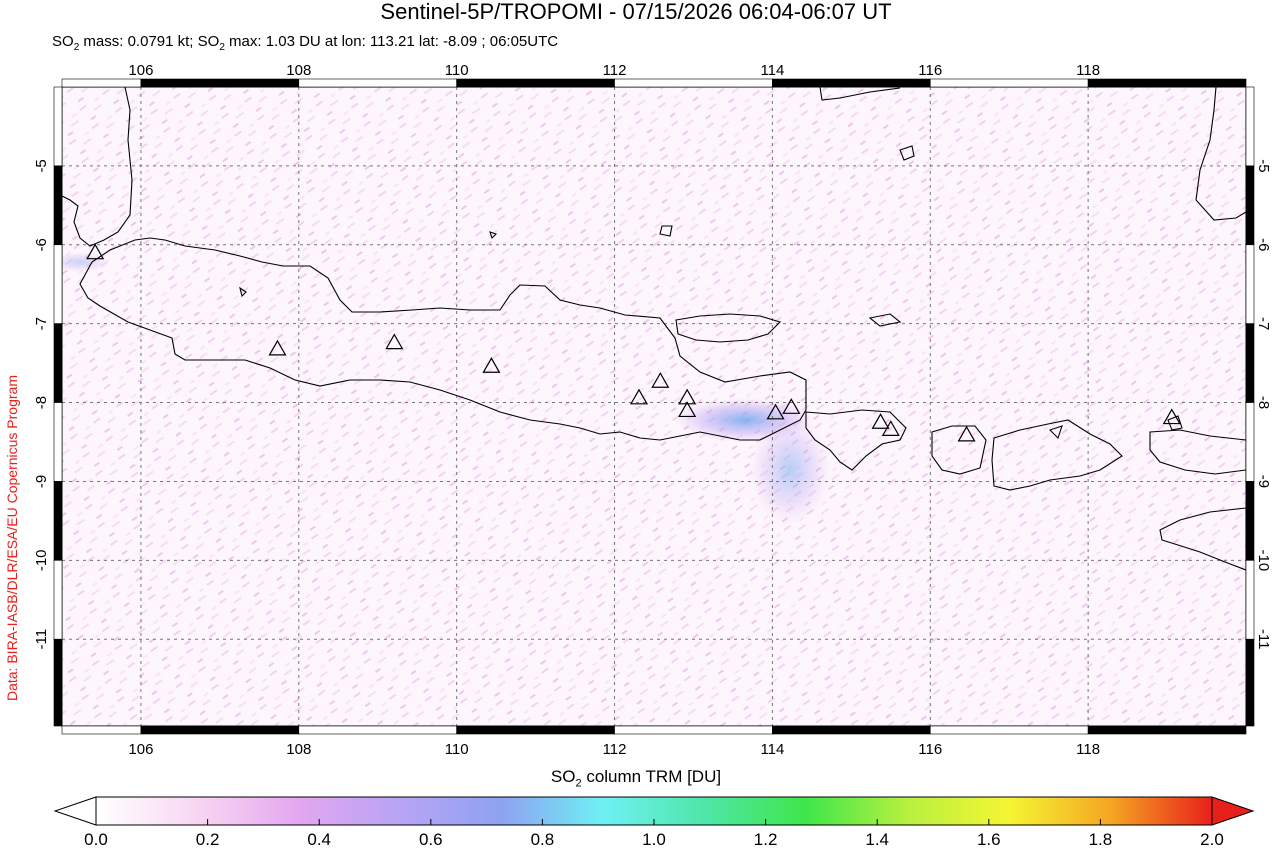 This screenshot has height=853, width=1272. Describe the element at coordinates (1263, 402) in the screenshot. I see `lat-tick-label-right: -8` at that location.